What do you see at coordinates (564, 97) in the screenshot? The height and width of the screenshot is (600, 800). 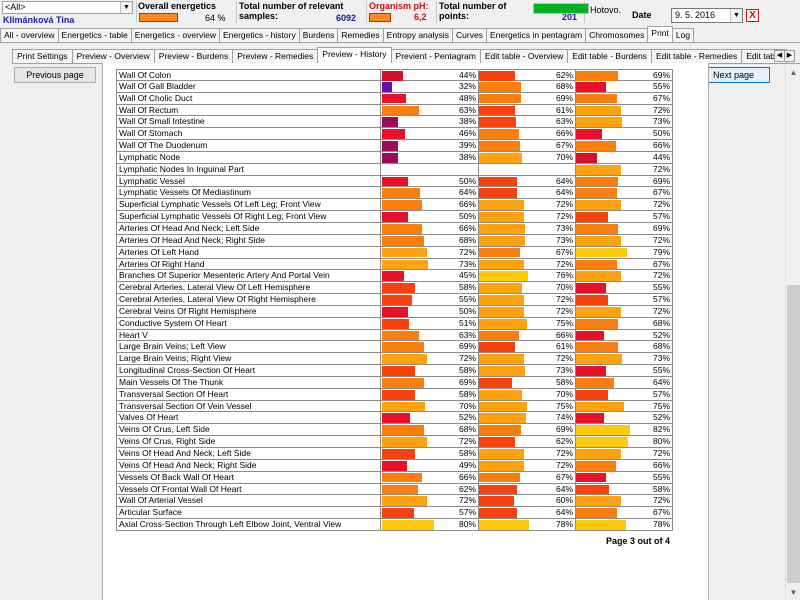 I see `value-percent: 69%` at bounding box center [564, 97].